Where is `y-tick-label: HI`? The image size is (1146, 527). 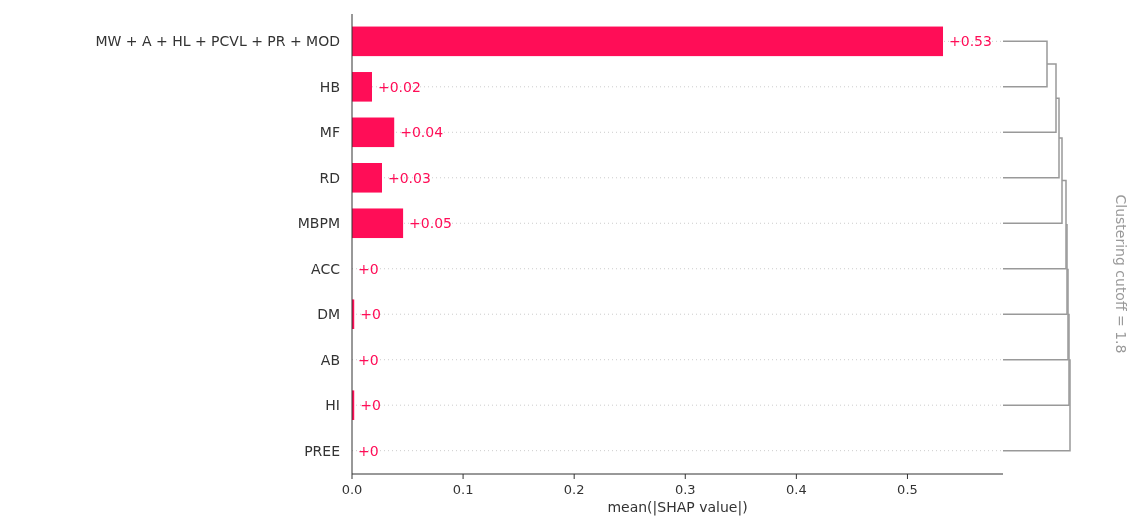 y-tick-label: HI is located at coordinates (332, 405).